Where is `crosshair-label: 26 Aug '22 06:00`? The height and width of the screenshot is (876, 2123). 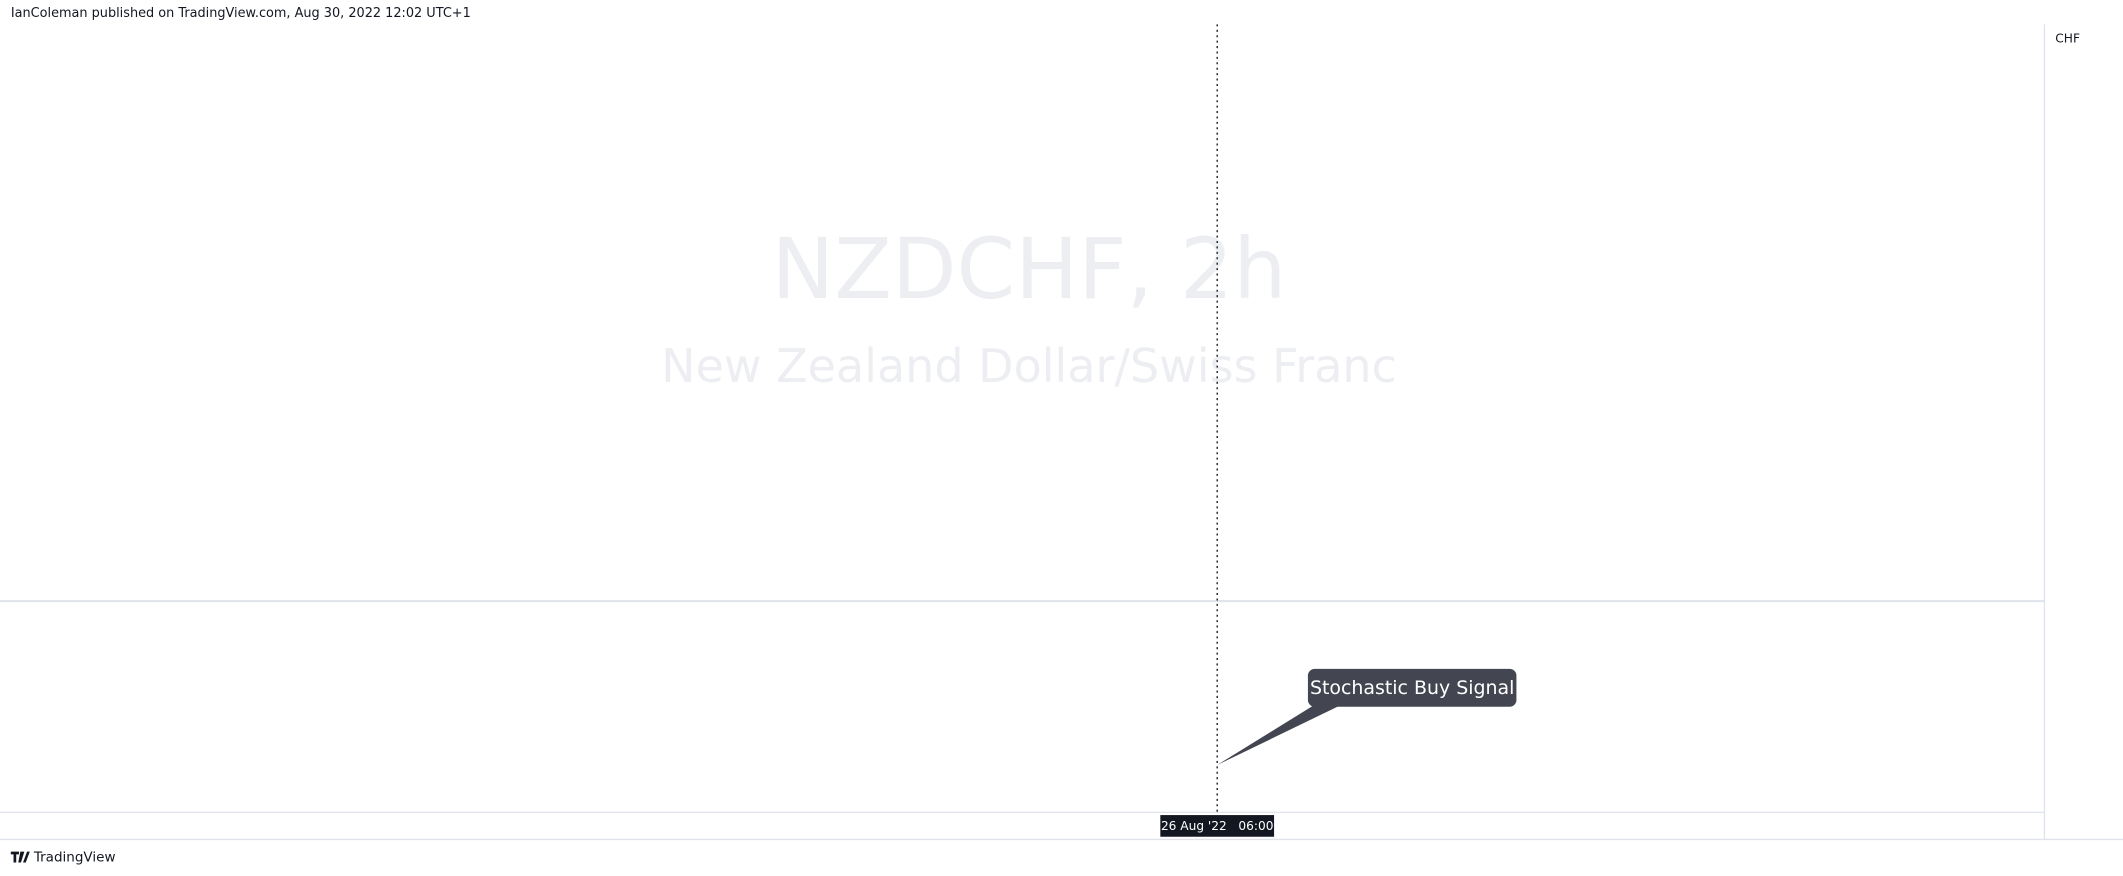 crosshair-label: 26 Aug '22 06:00 is located at coordinates (1217, 826).